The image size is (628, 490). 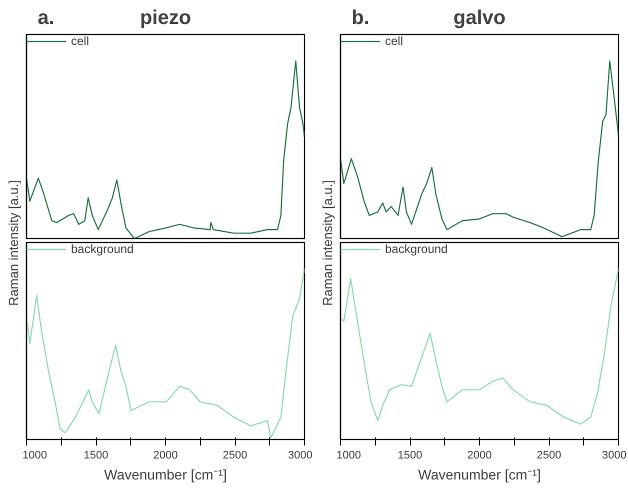 I want to click on text: a., so click(x=46, y=18).